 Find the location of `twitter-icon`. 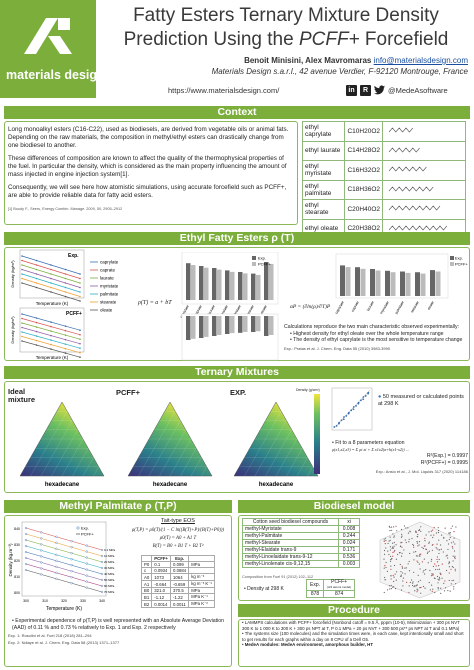

twitter-icon is located at coordinates (379, 90).